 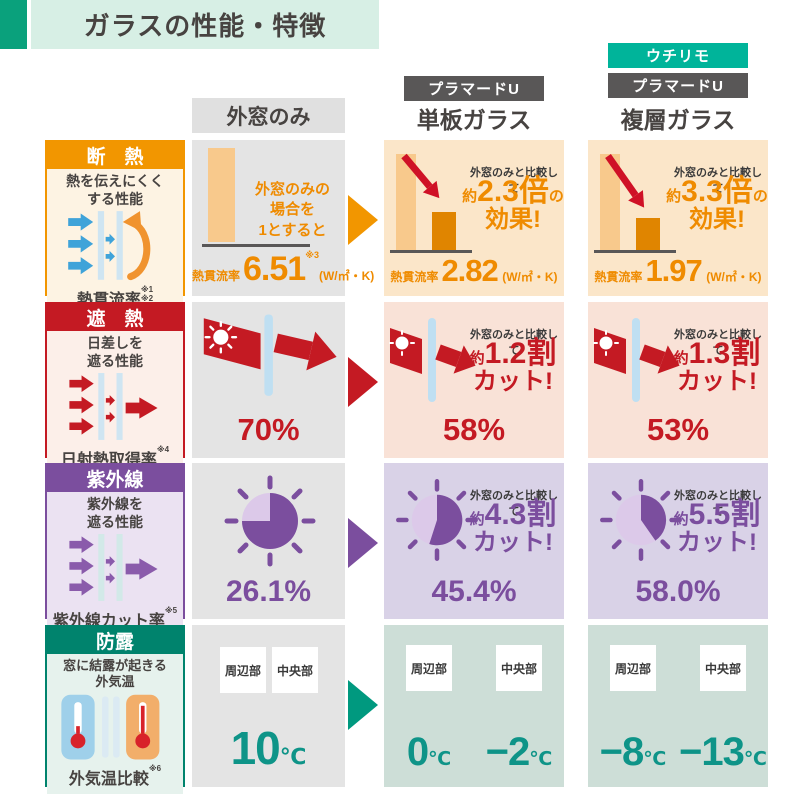 What do you see at coordinates (109, 246) in the screenshot?
I see `insulation-icon` at bounding box center [109, 246].